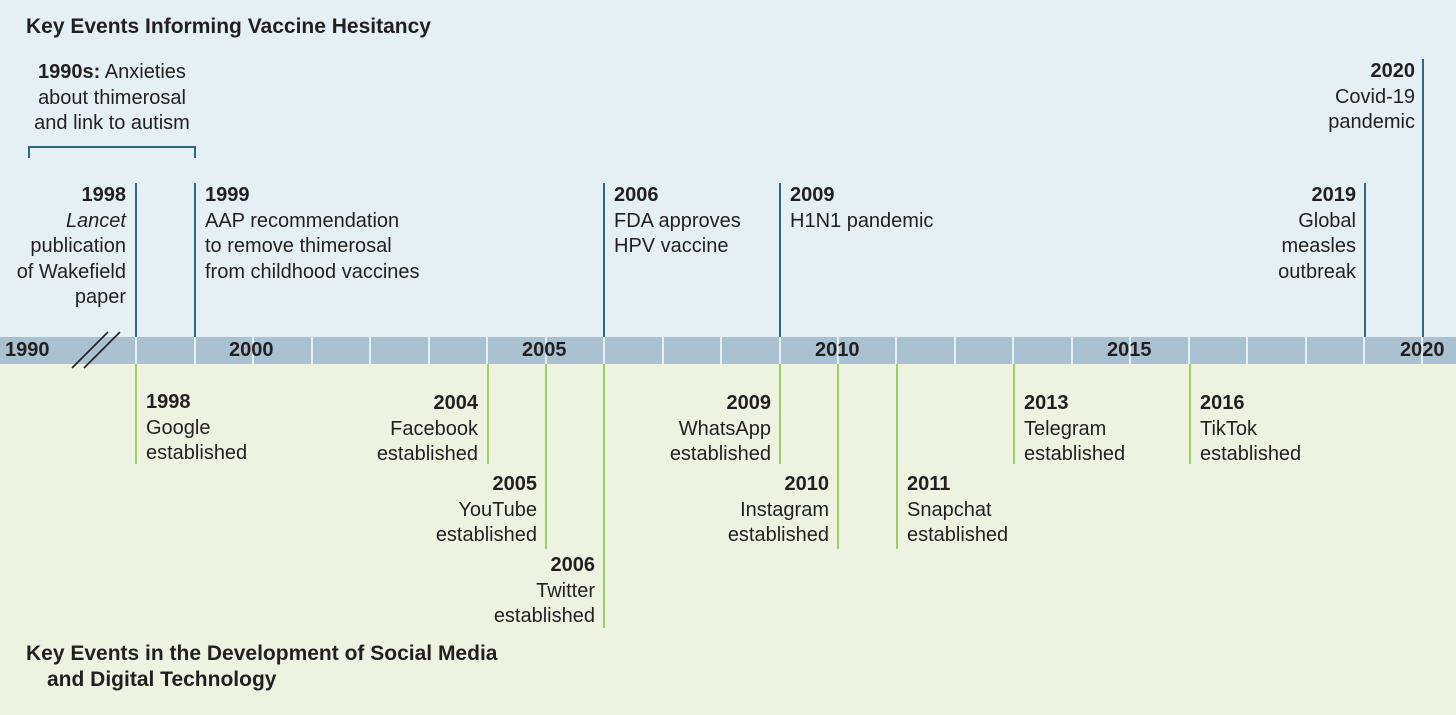 This screenshot has height=715, width=1456. What do you see at coordinates (104, 195) in the screenshot?
I see `event-1998-year: 1998` at bounding box center [104, 195].